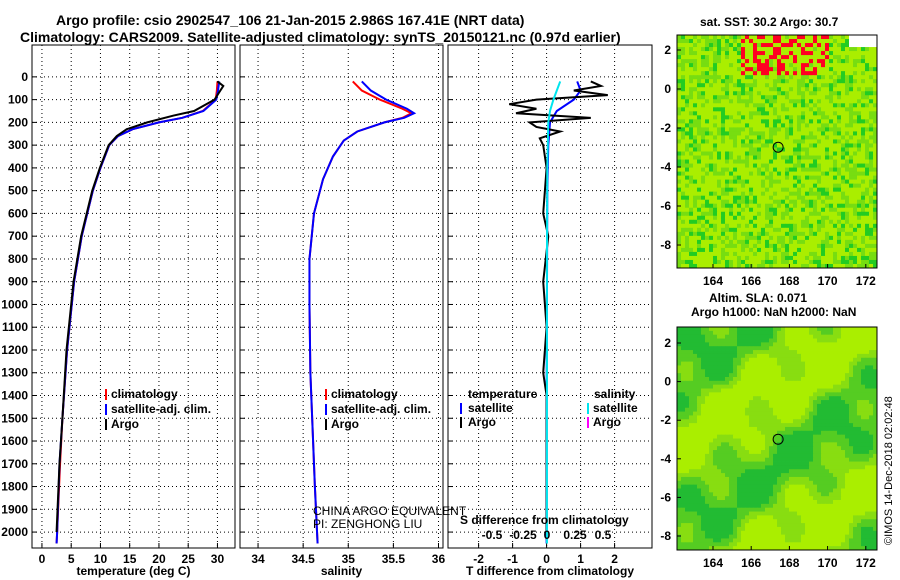 This screenshot has width=900, height=580. Describe the element at coordinates (667, 50) in the screenshot. I see `map-lat-label: 2` at that location.